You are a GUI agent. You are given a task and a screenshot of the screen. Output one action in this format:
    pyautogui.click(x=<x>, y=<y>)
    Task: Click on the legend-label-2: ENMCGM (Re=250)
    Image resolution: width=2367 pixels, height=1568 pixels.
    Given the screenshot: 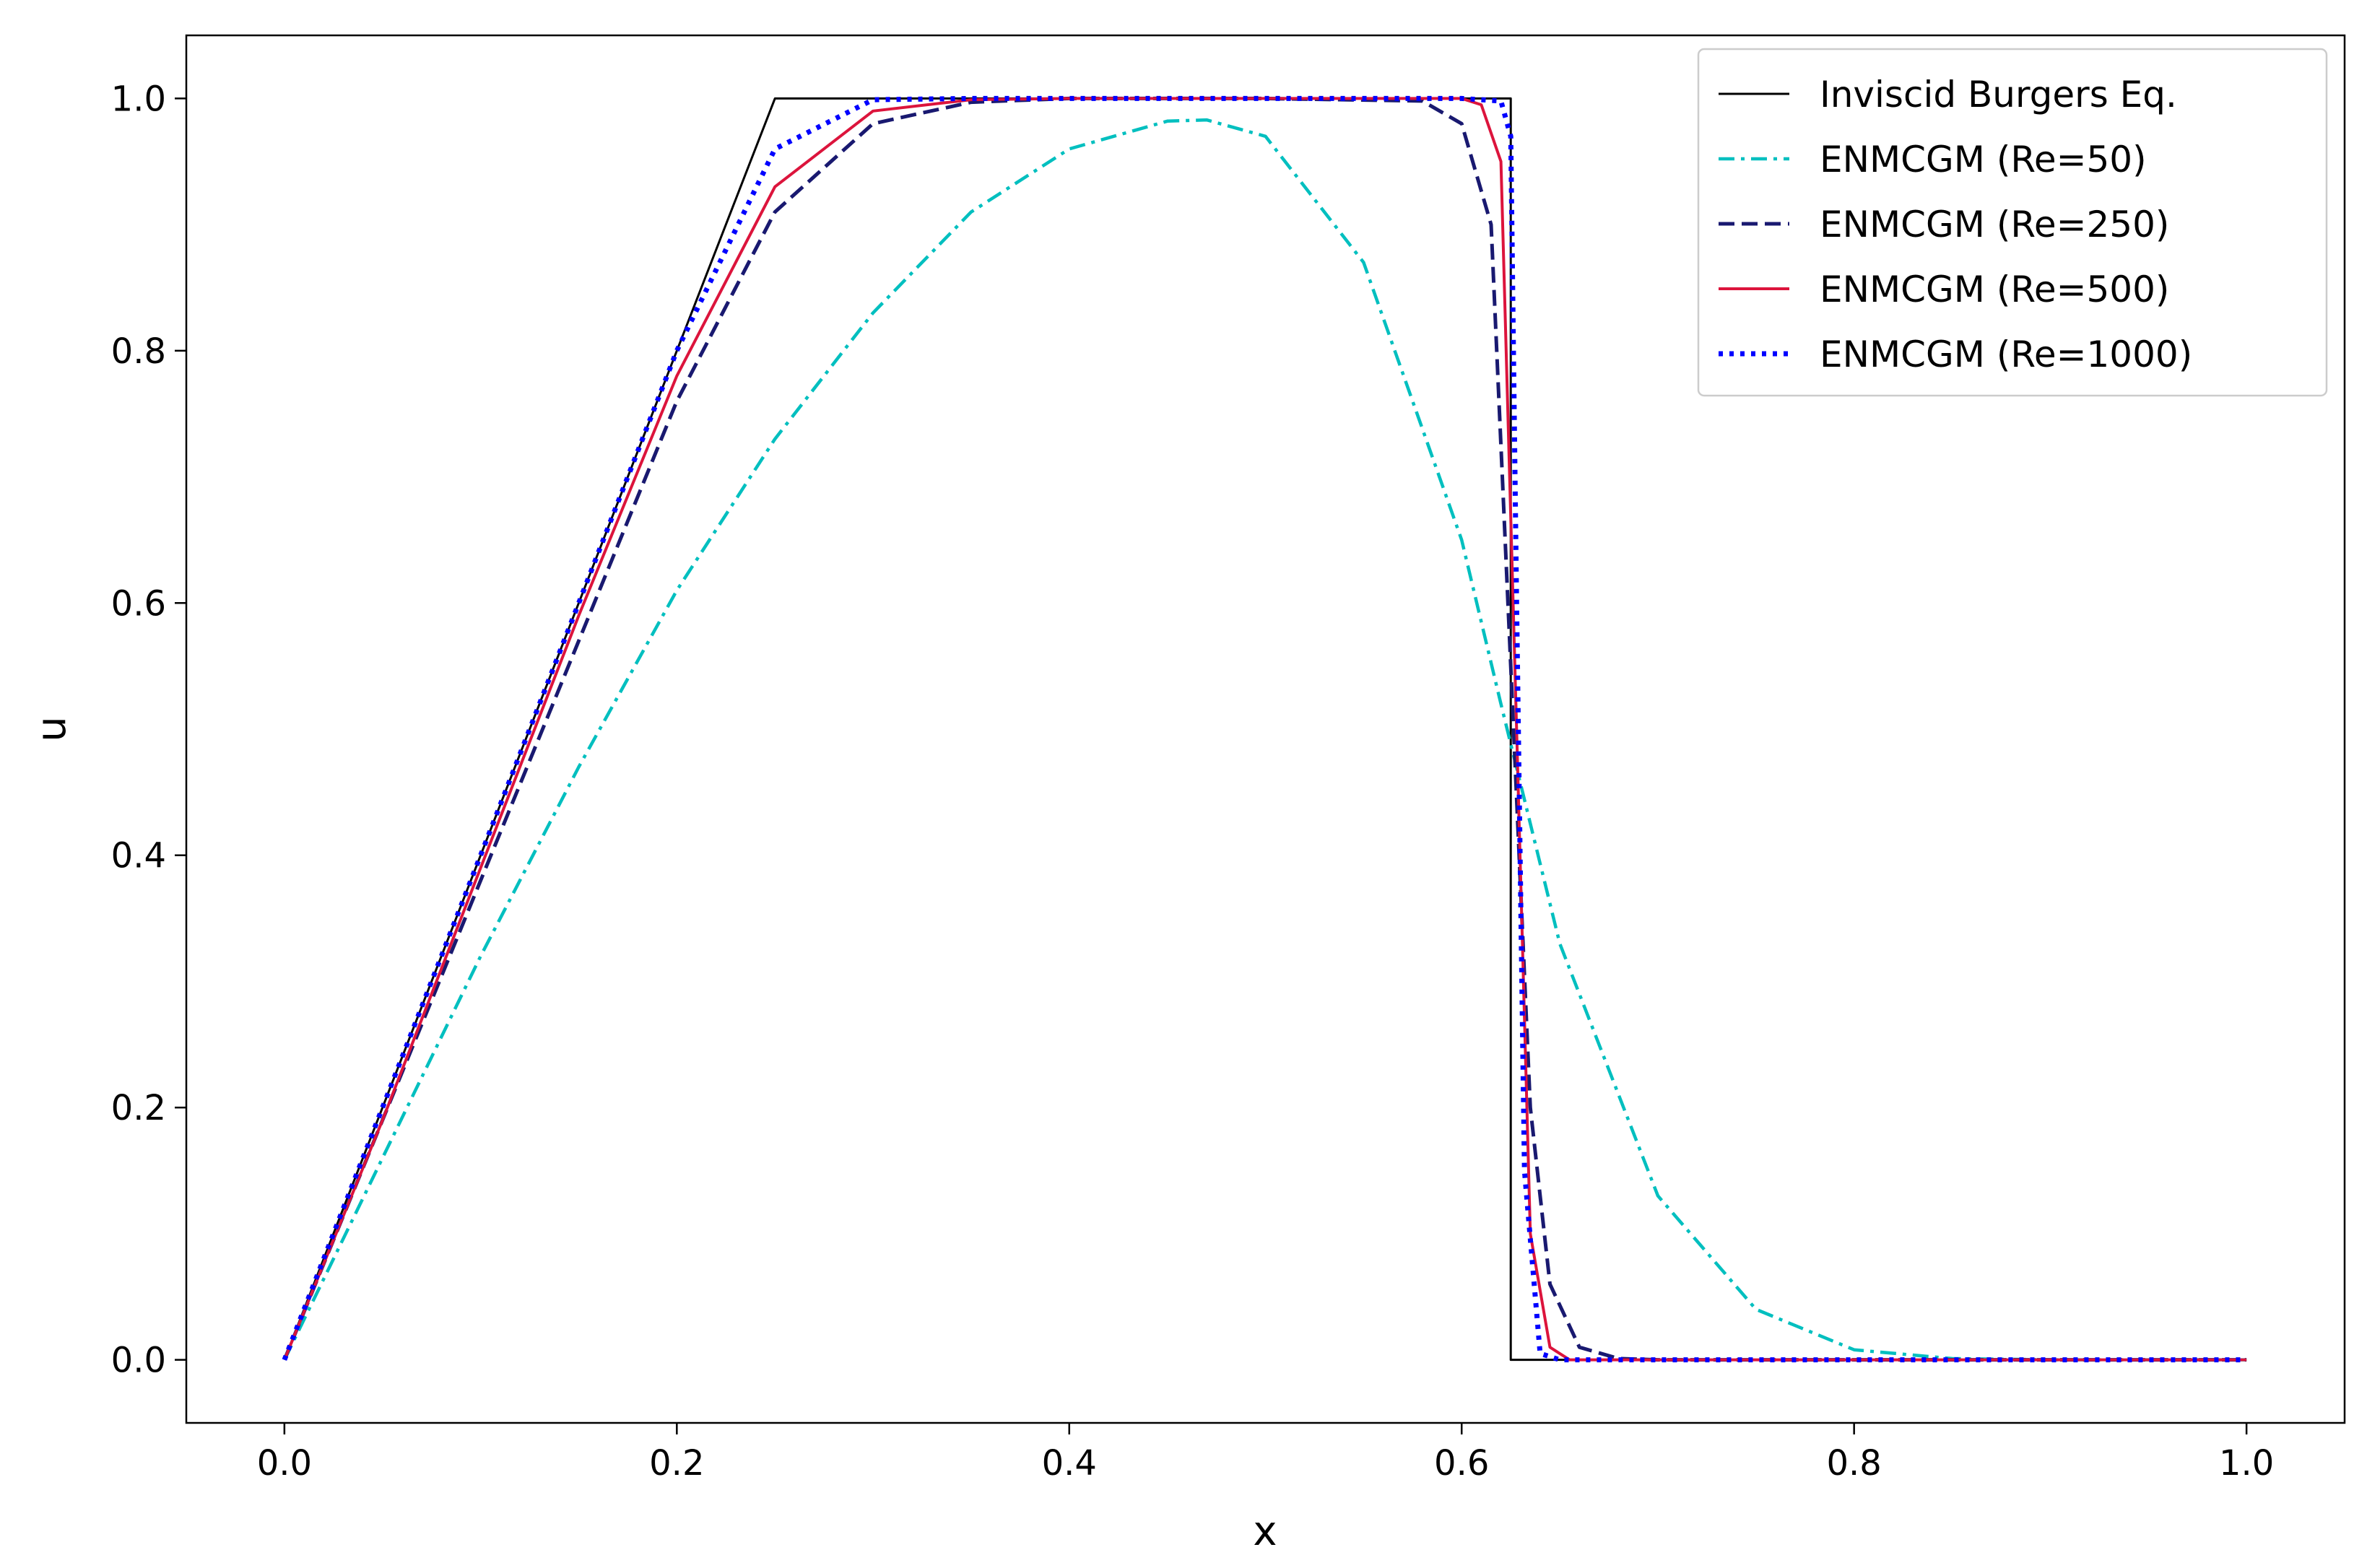 What is the action you would take?
    pyautogui.click(x=1994, y=224)
    